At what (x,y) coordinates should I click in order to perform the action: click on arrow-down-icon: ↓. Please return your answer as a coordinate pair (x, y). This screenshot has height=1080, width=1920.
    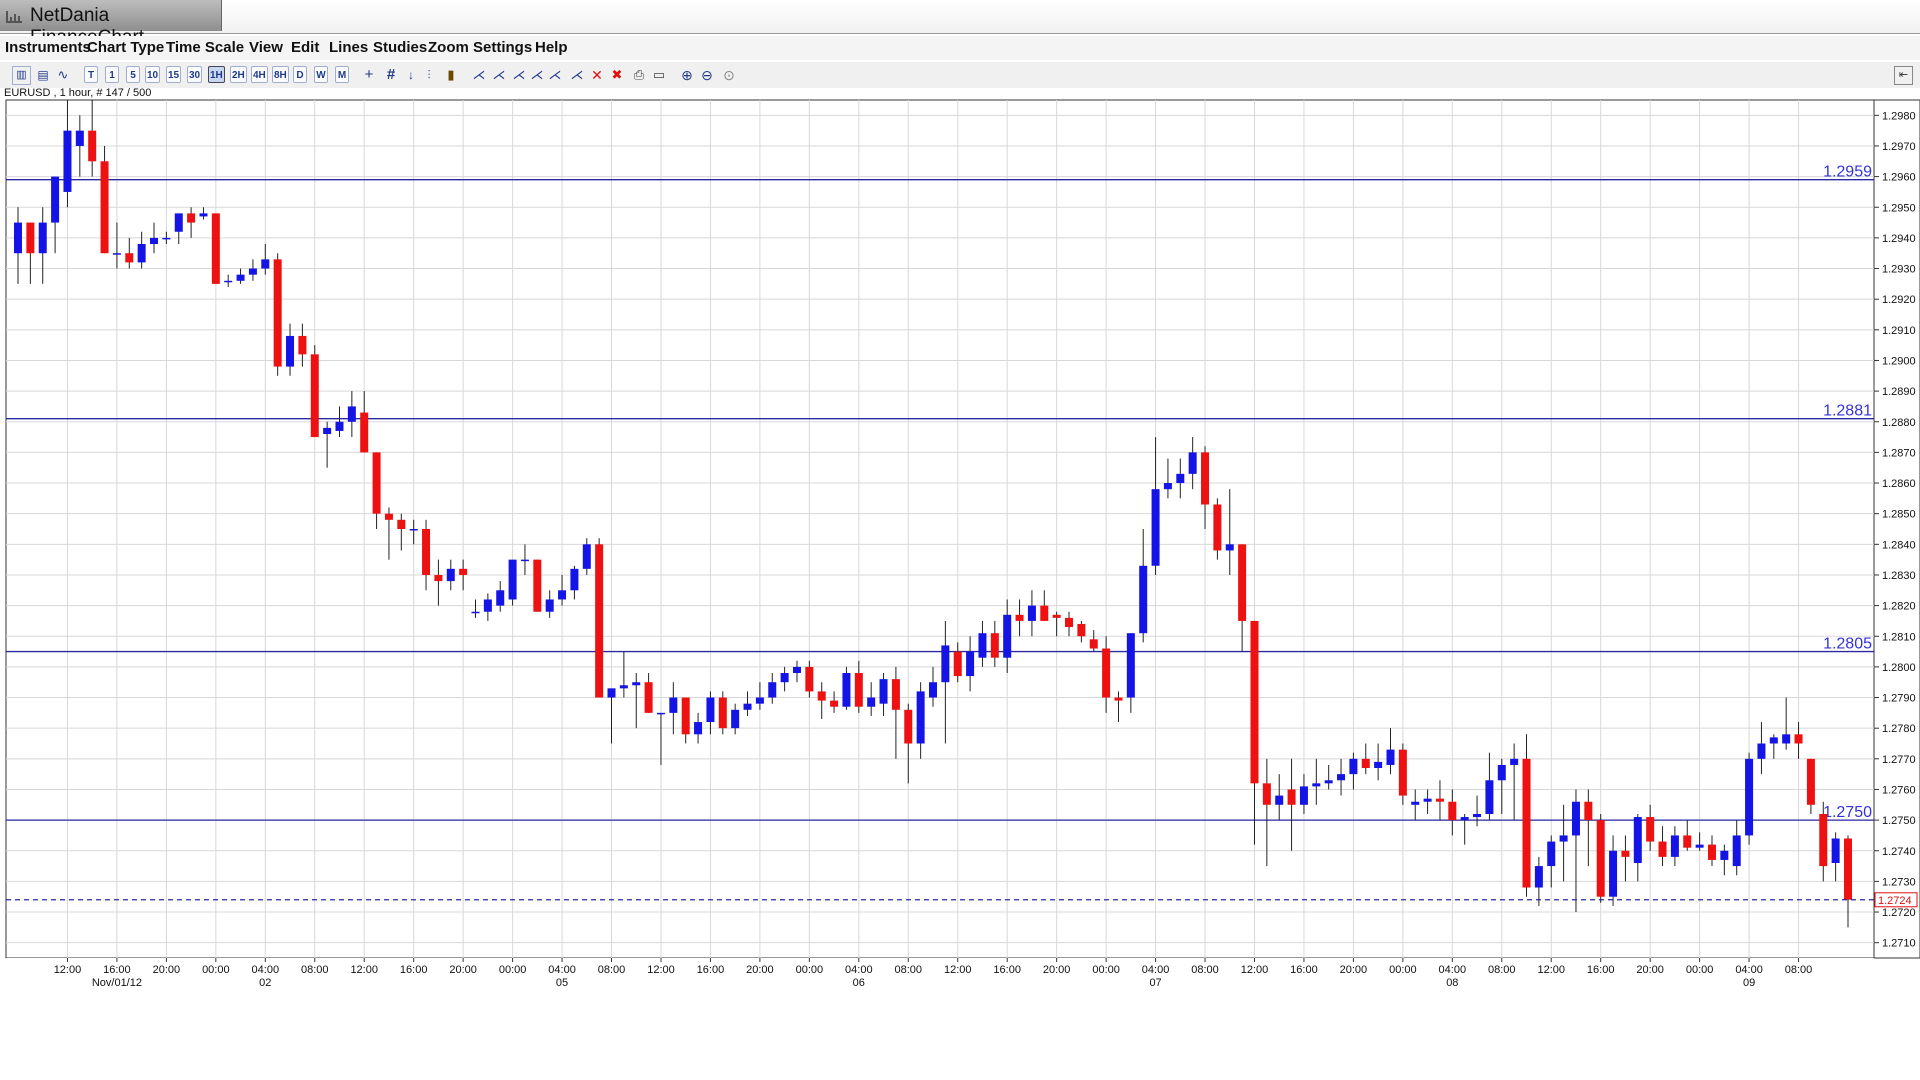
    Looking at the image, I should click on (411, 75).